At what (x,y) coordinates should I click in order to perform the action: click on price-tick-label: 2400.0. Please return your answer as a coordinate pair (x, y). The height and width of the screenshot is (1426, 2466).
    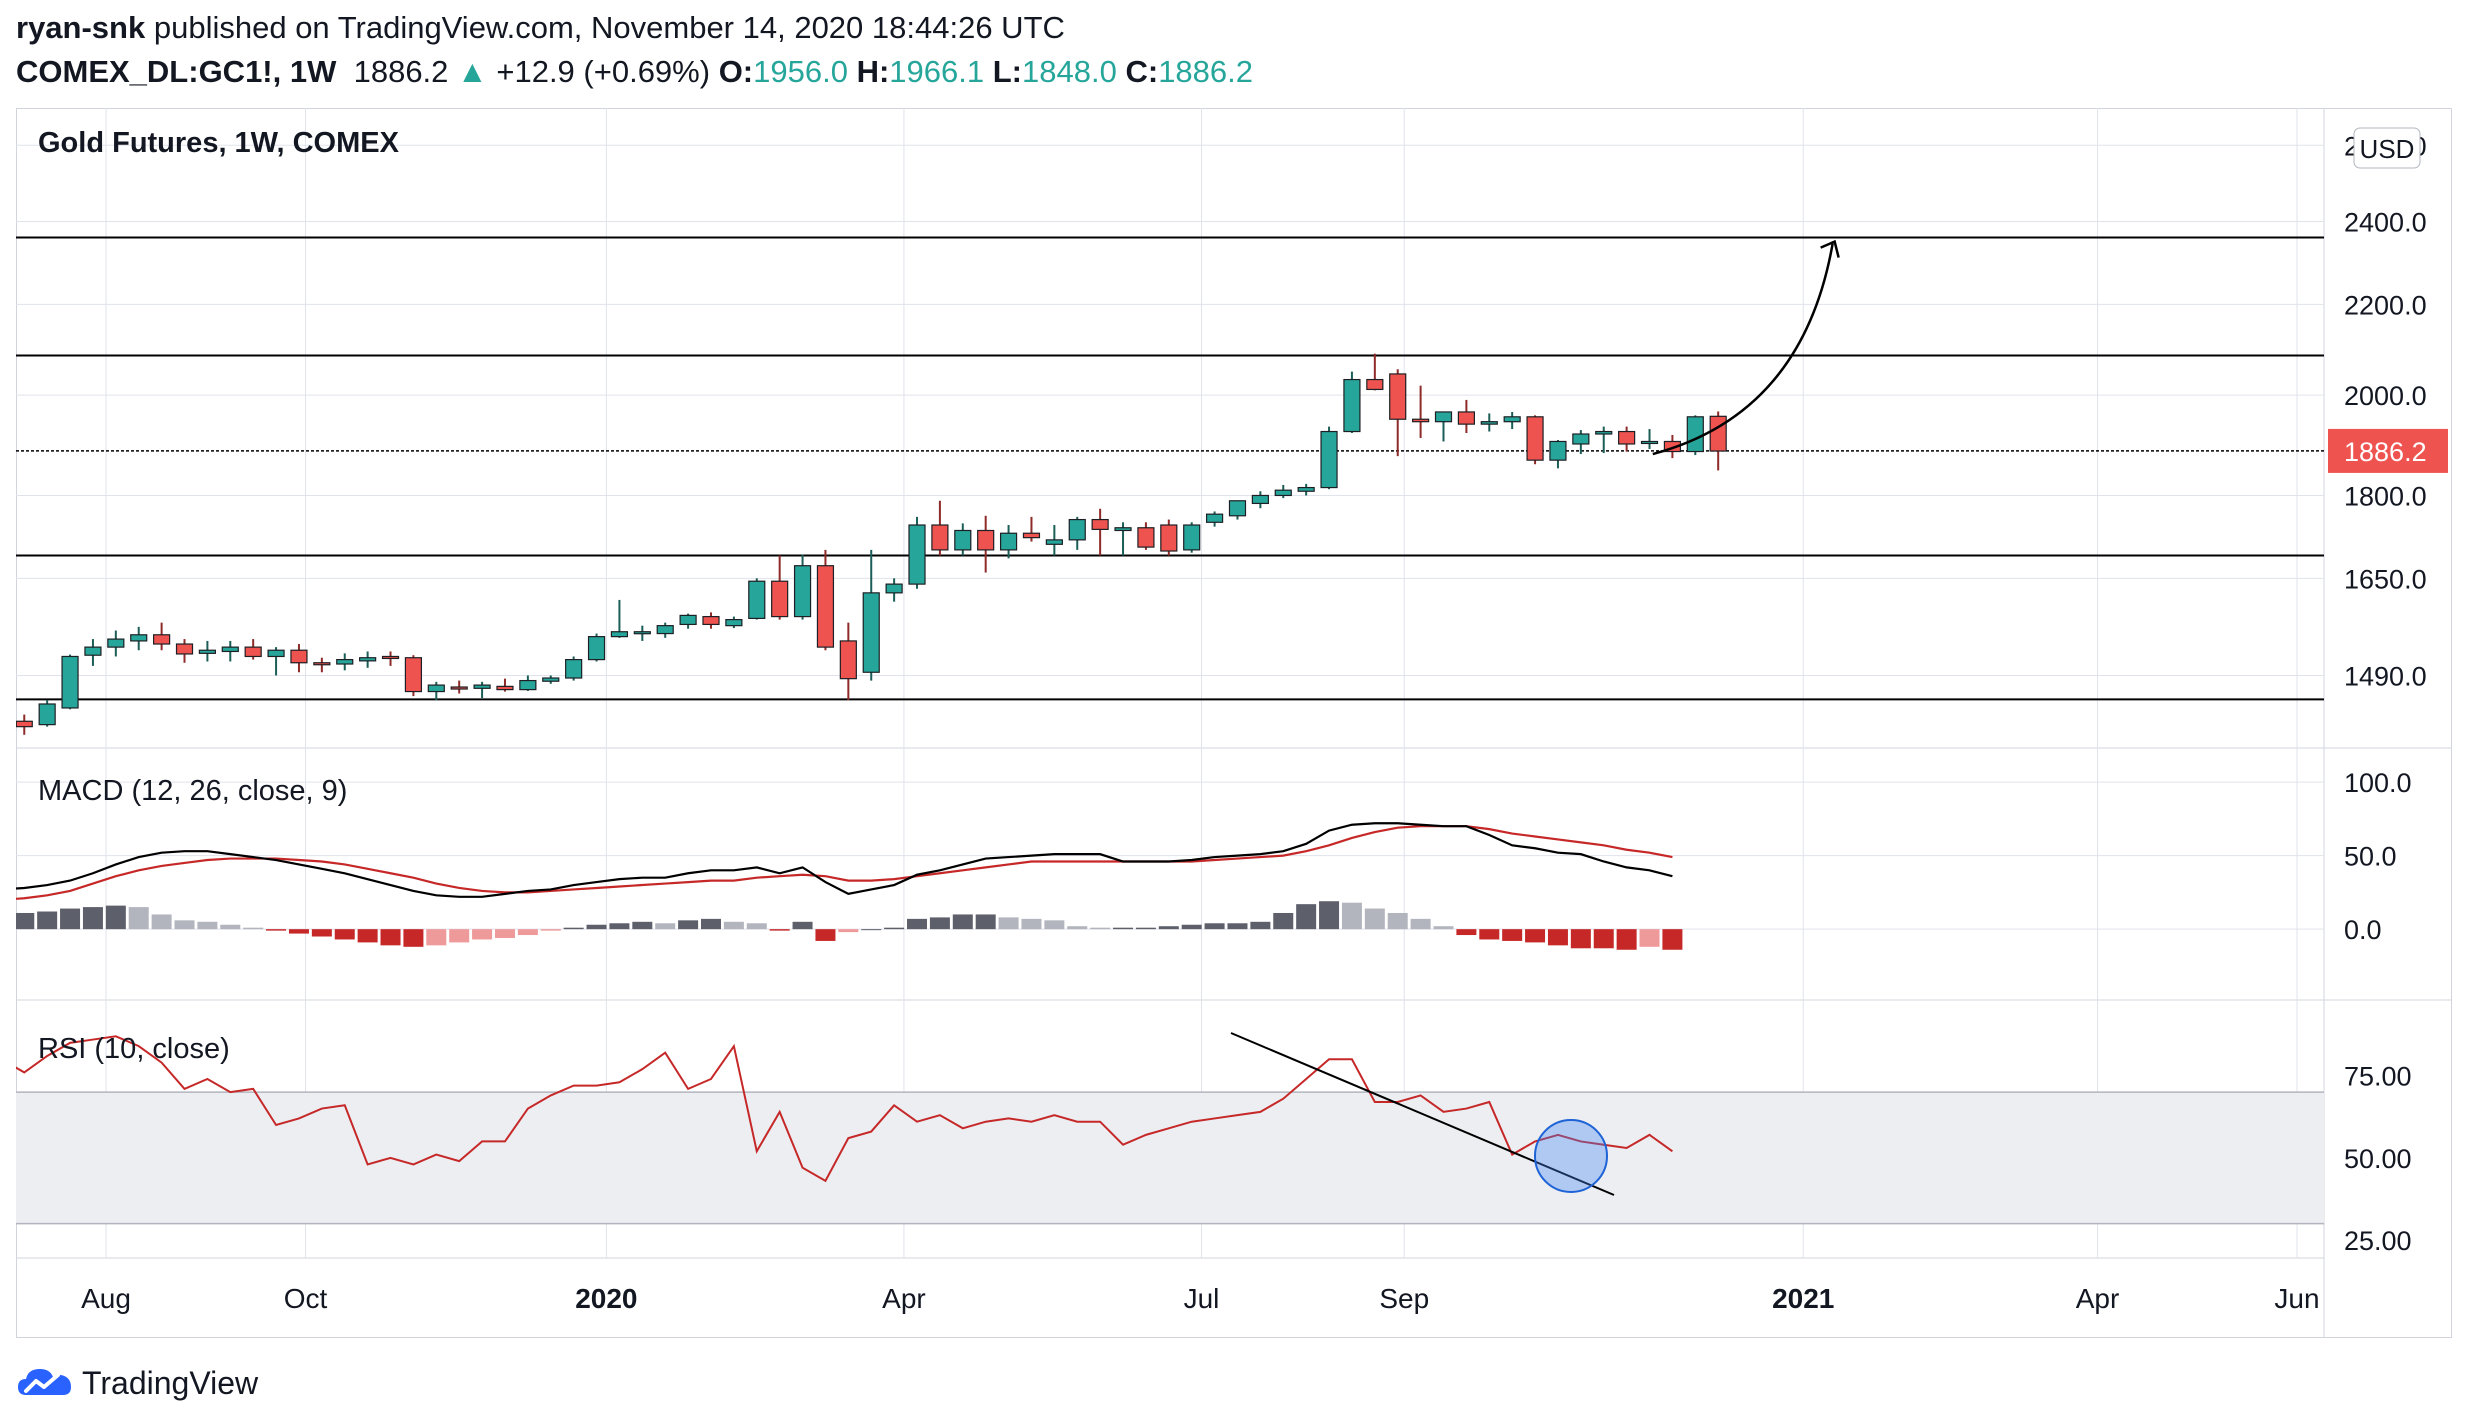
    Looking at the image, I should click on (2385, 223).